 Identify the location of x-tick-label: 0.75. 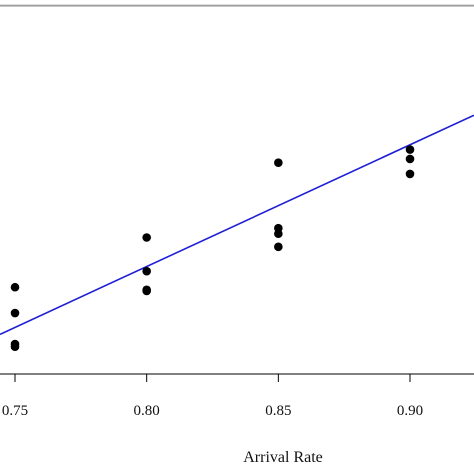
(15, 411).